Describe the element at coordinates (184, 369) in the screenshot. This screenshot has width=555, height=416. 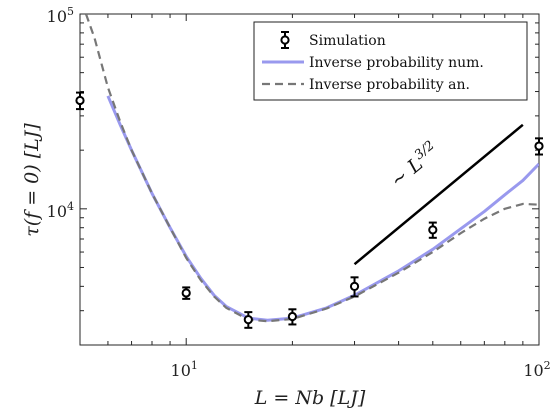
I see `x-tick-label: 10¹` at that location.